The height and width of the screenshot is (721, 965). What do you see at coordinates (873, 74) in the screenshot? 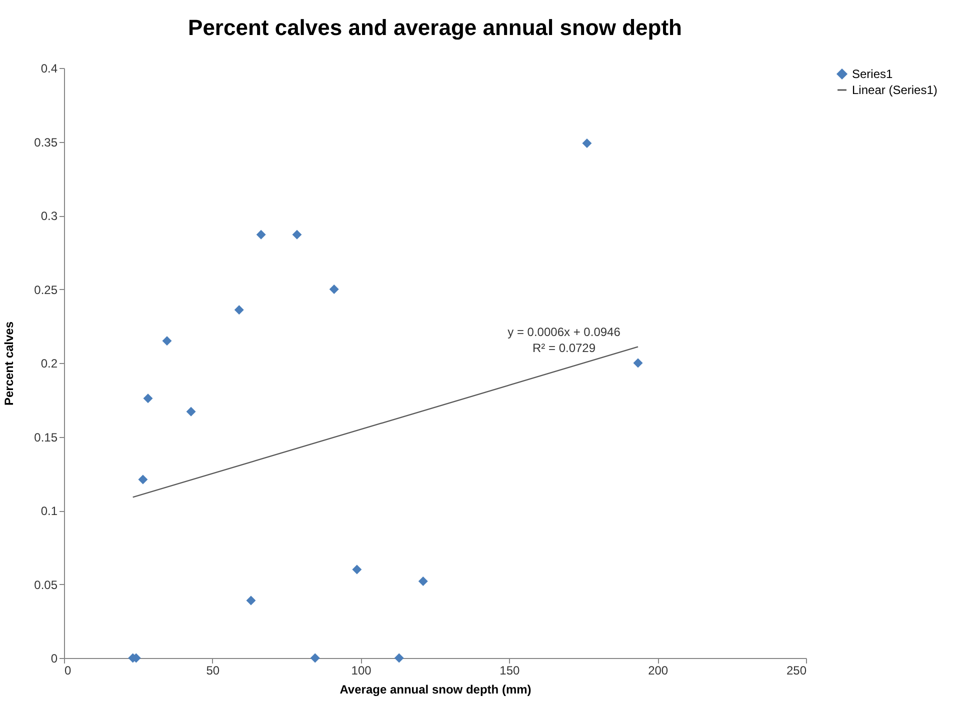
I see `legend-label: Series1` at bounding box center [873, 74].